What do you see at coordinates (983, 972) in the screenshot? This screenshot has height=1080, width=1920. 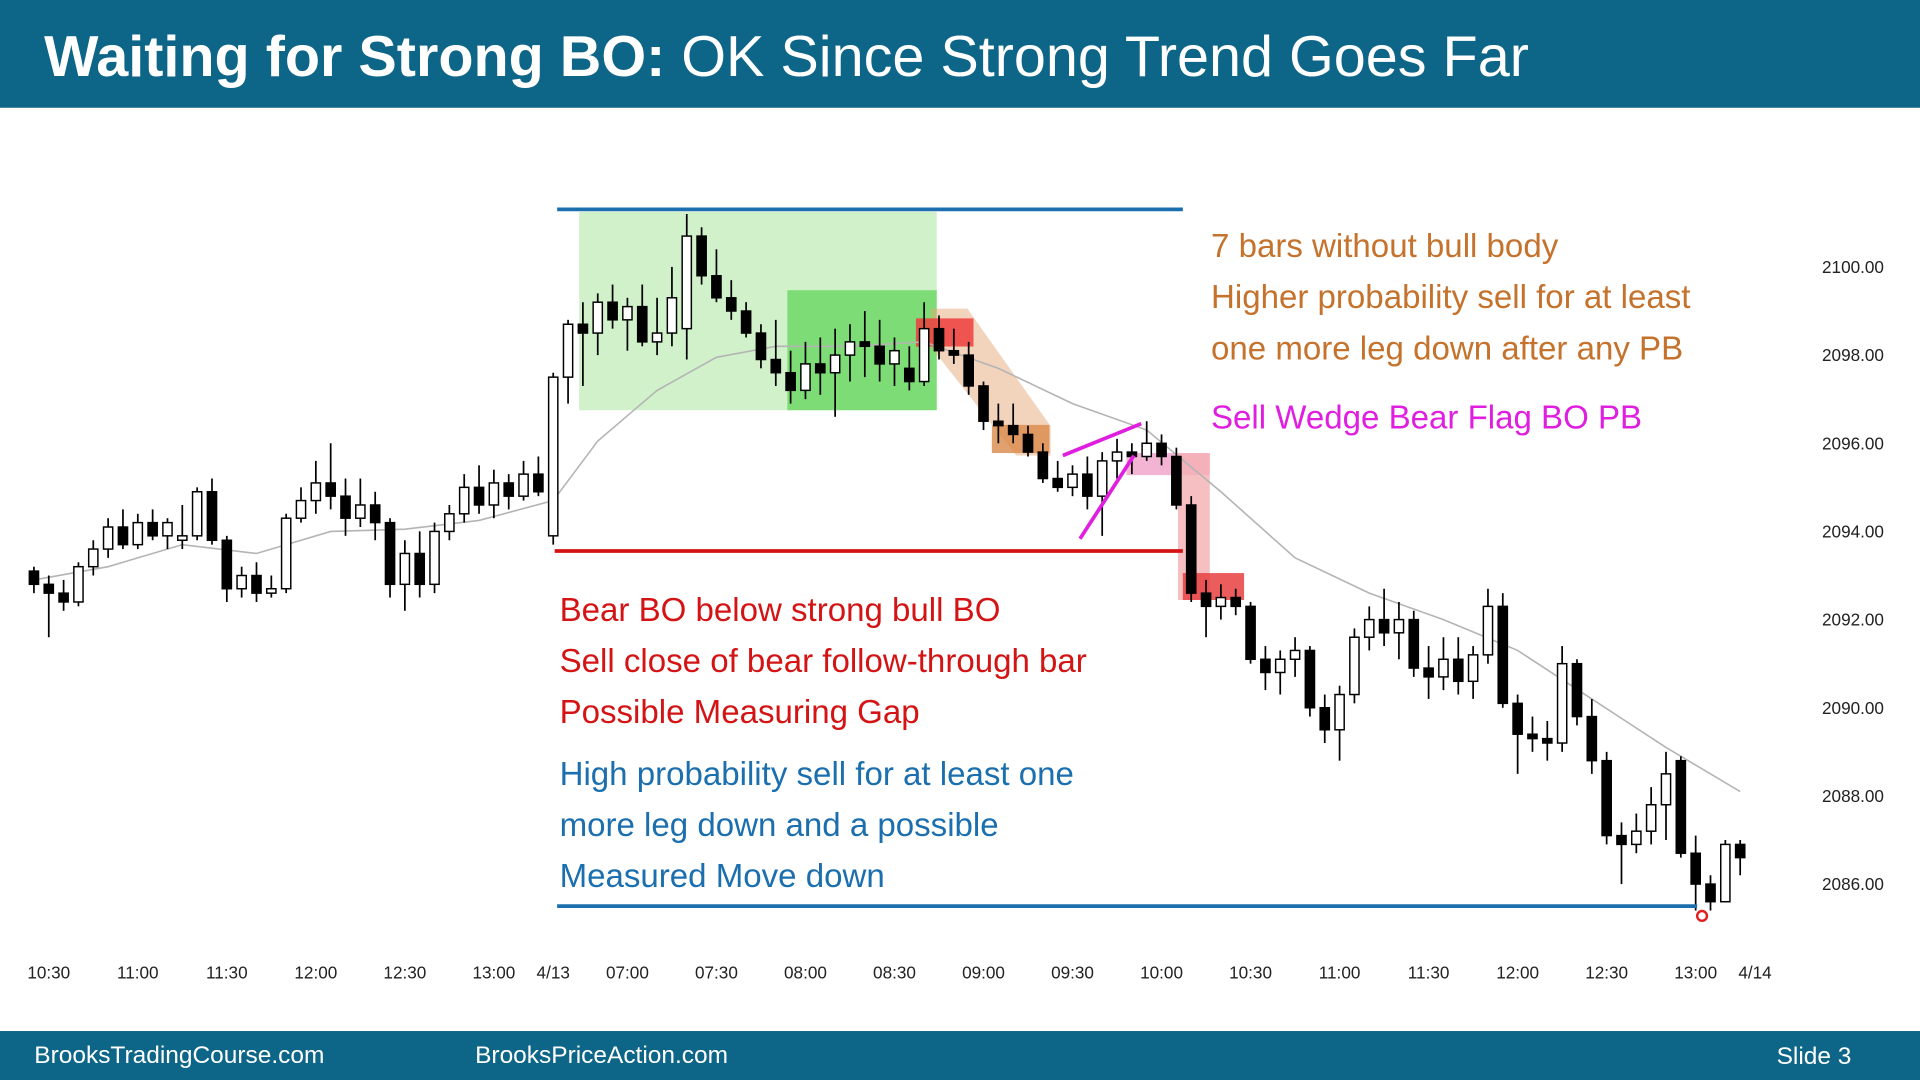 I see `x-tick-label: 09:00` at bounding box center [983, 972].